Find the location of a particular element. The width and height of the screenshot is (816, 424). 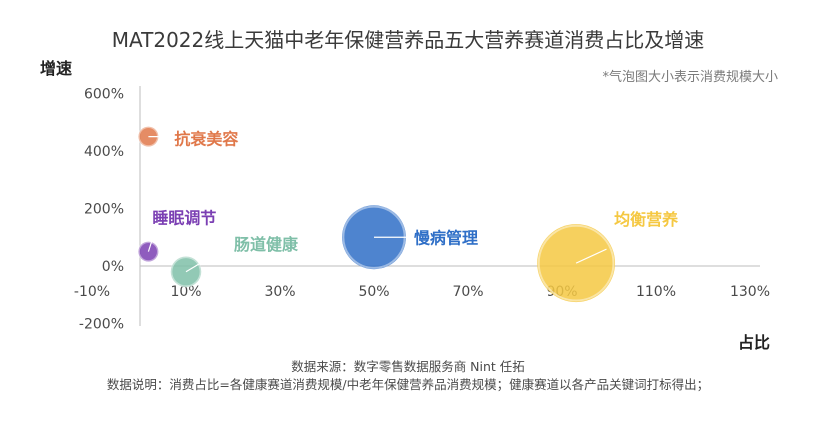

y-tick-label: 200% is located at coordinates (104, 210).